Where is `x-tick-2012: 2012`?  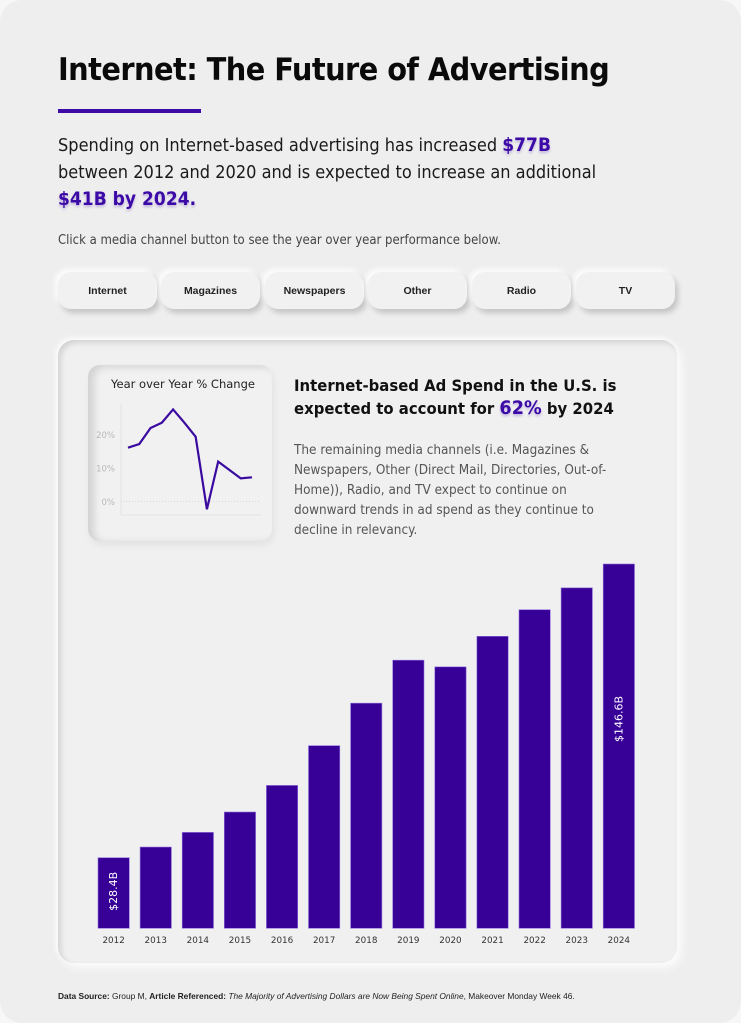 x-tick-2012: 2012 is located at coordinates (113, 941).